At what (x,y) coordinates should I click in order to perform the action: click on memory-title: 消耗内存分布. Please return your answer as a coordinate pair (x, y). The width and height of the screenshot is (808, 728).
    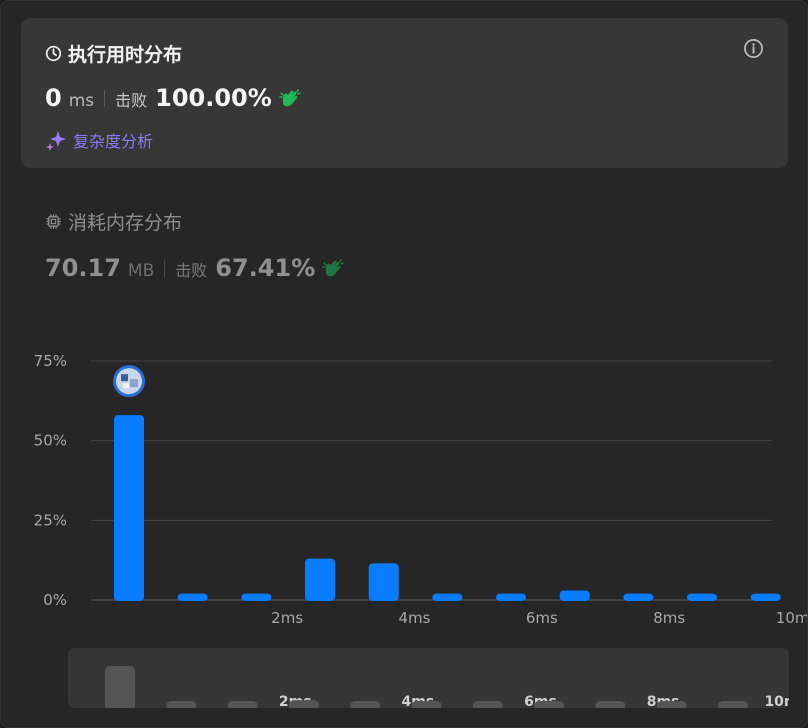
    Looking at the image, I should click on (113, 221).